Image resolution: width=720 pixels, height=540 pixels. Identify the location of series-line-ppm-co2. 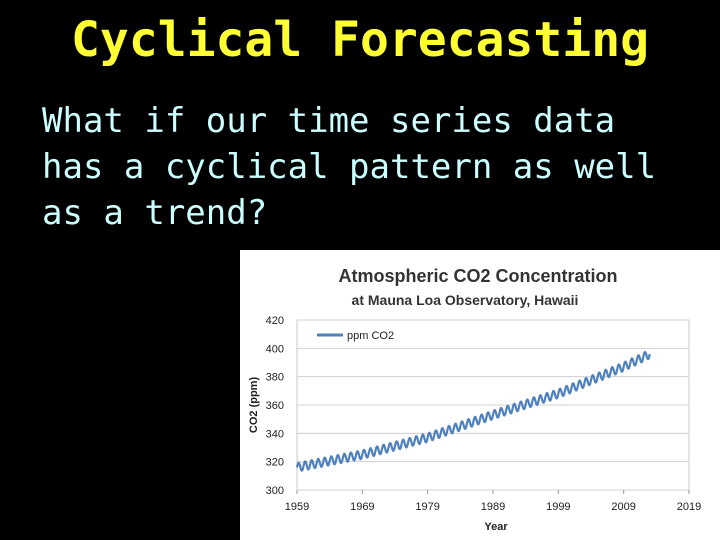
(473, 411).